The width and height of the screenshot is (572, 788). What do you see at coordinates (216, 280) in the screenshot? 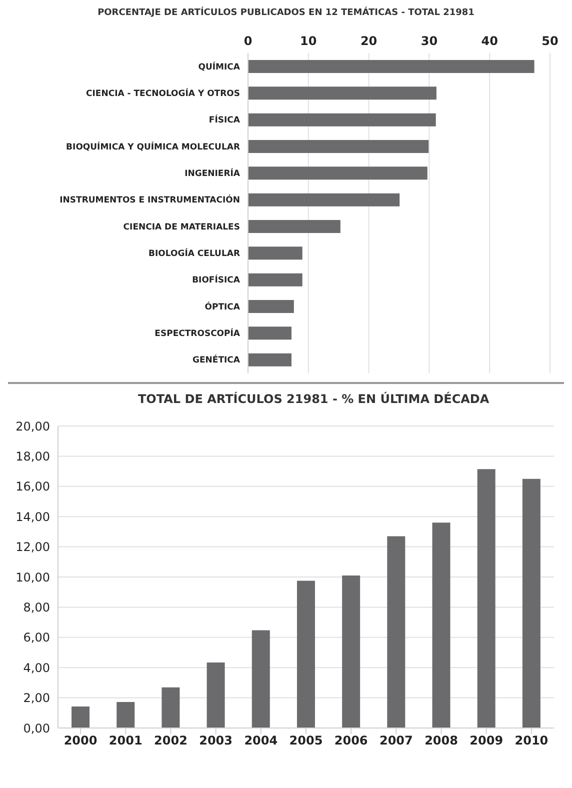
I see `y-tick-label: BIOFÍSICA` at bounding box center [216, 280].